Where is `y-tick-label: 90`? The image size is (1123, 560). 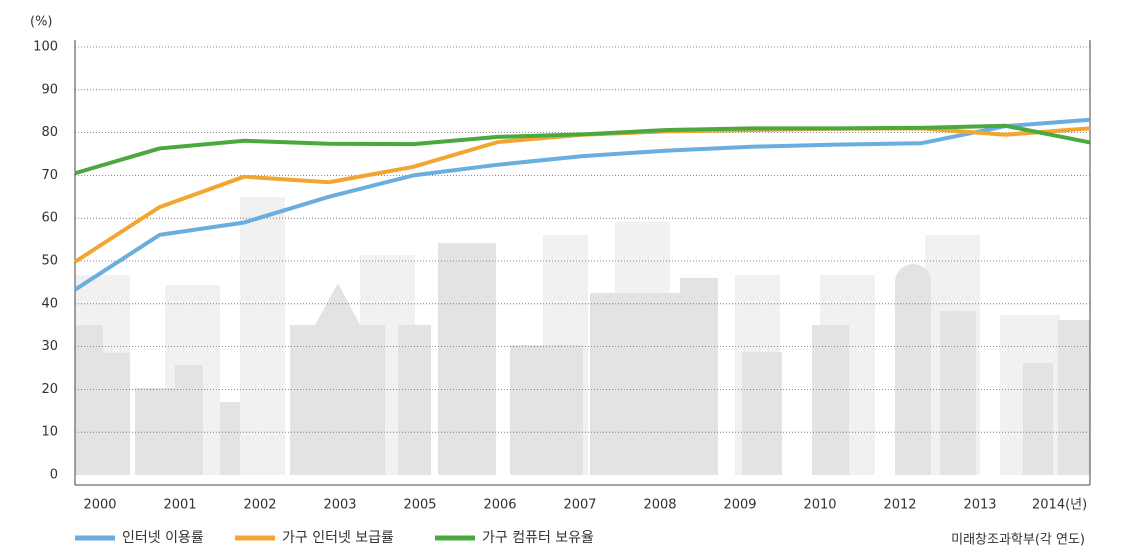 y-tick-label: 90 is located at coordinates (49, 89).